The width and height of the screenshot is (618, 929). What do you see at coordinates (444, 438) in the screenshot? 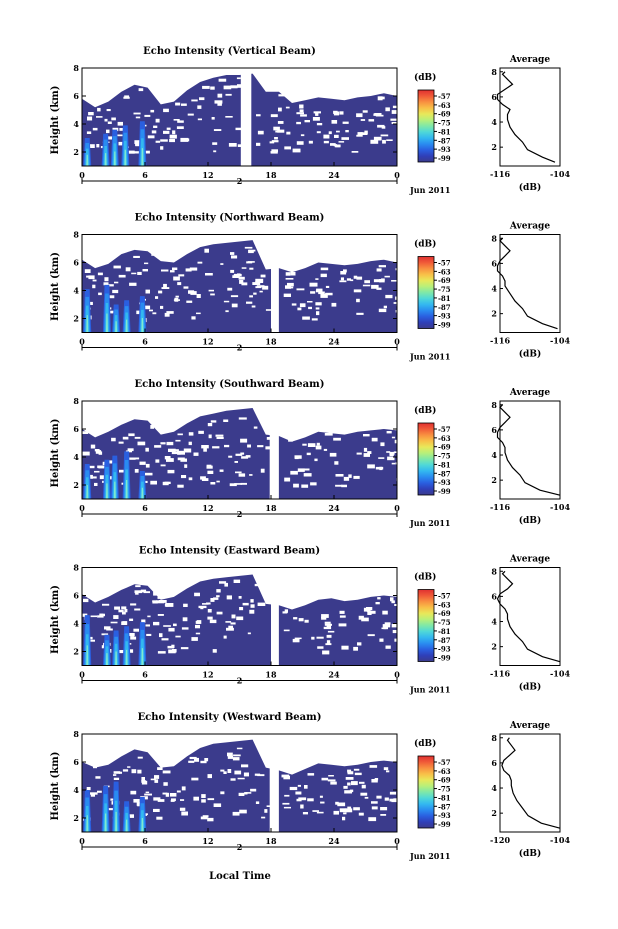
I see `colorbar-tick-label: -63` at bounding box center [444, 438].